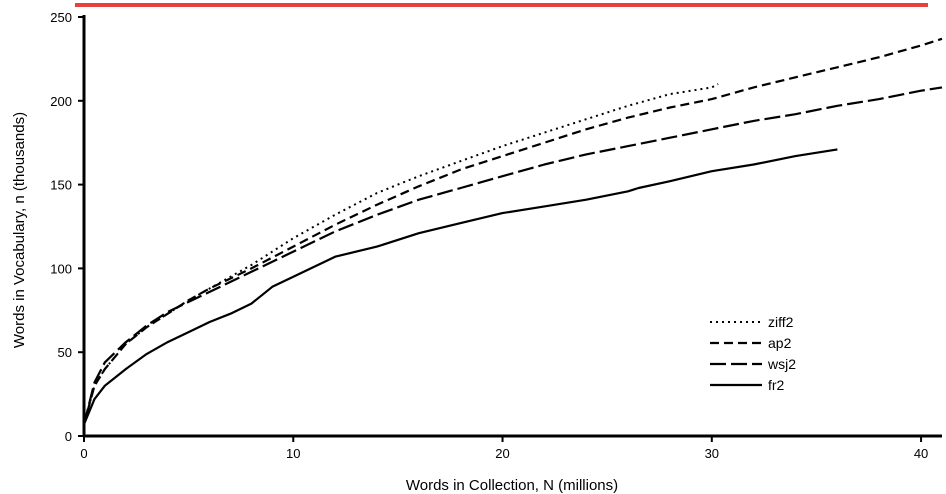 This screenshot has width=946, height=494. What do you see at coordinates (61, 17) in the screenshot?
I see `y-tick-label: 250` at bounding box center [61, 17].